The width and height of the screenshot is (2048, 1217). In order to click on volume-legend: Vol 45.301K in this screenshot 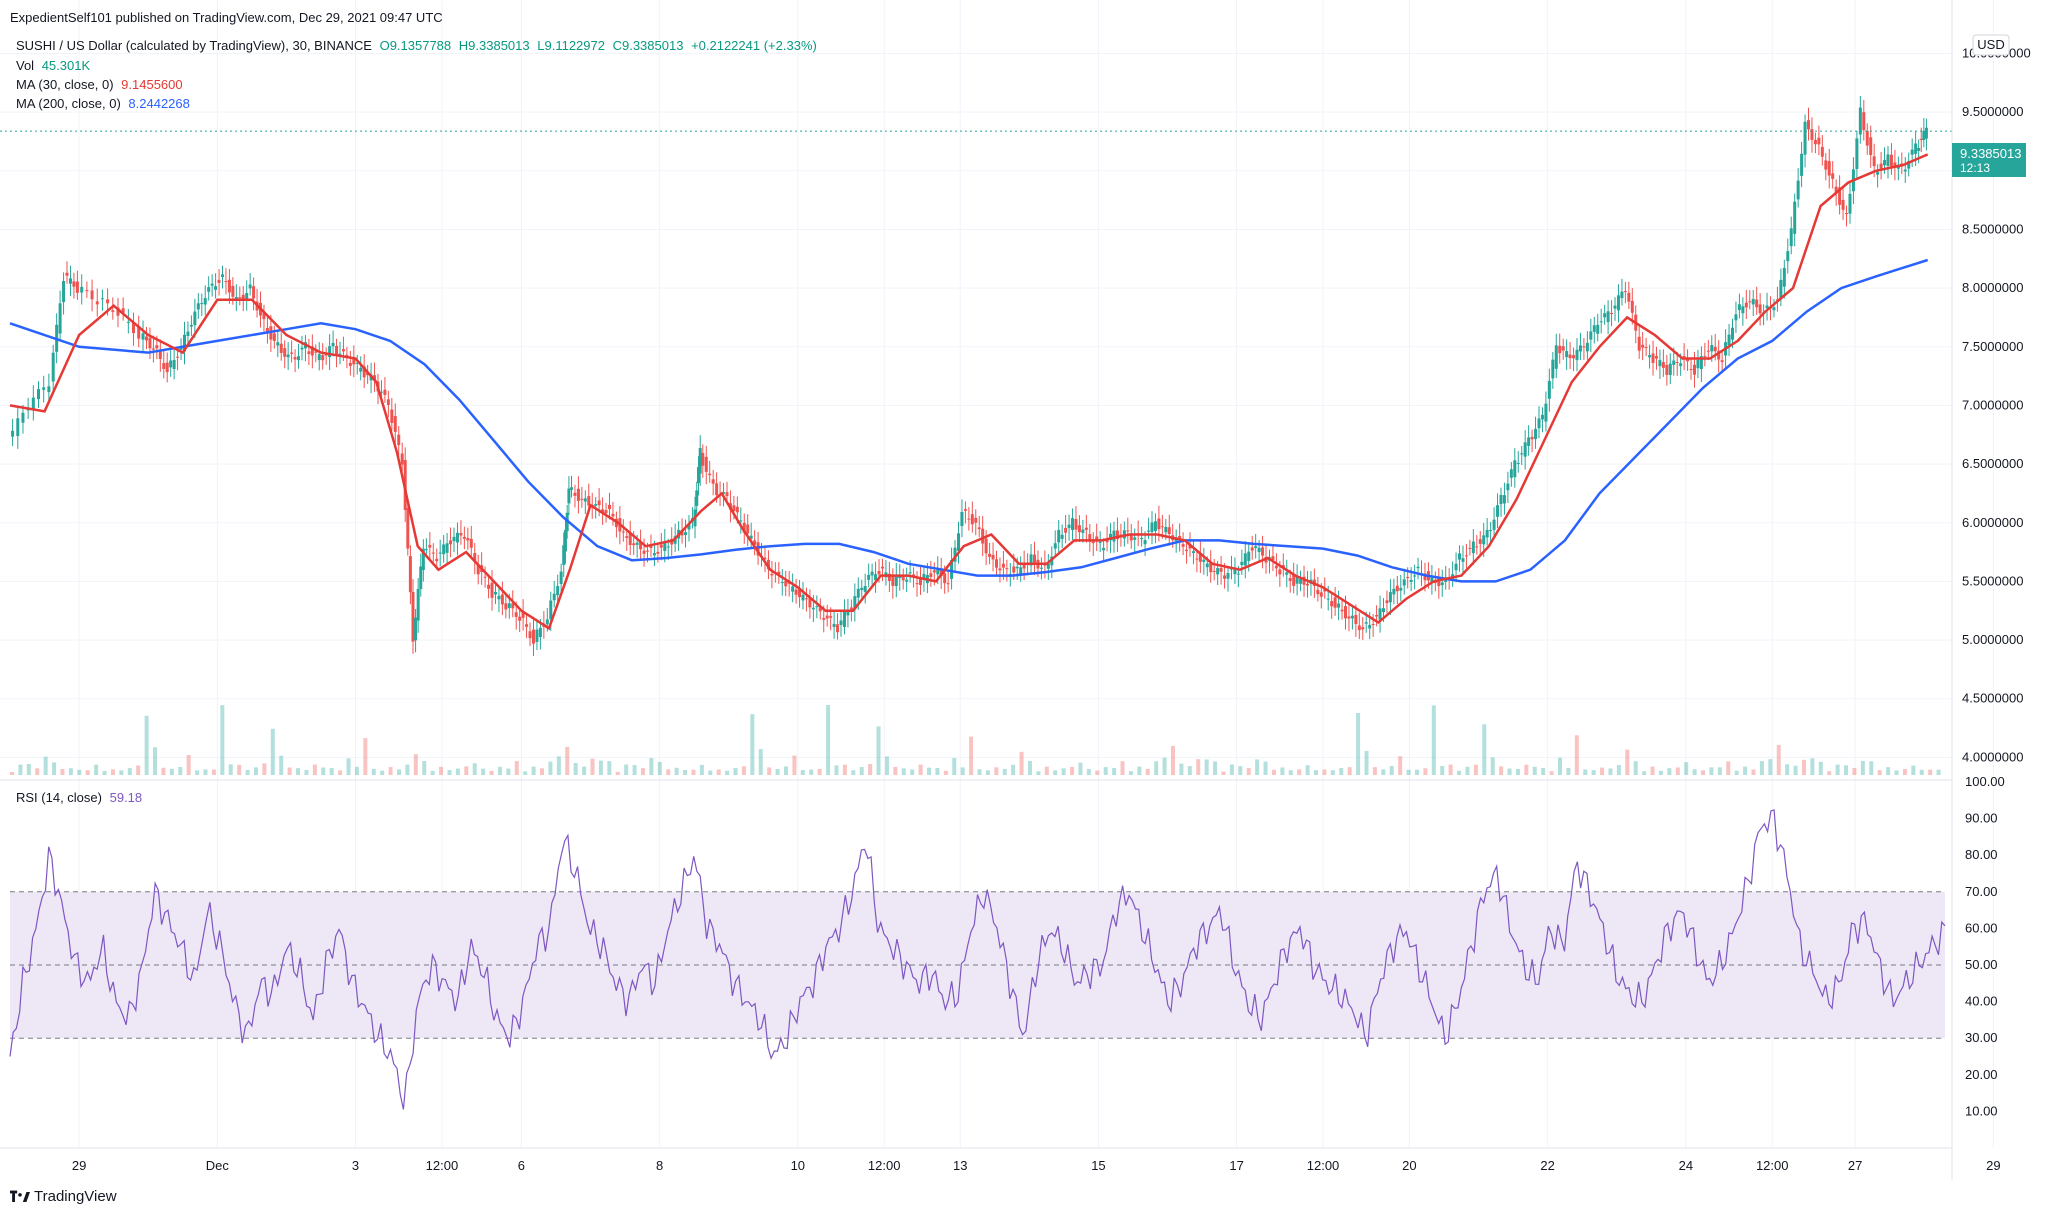, I will do `click(55, 65)`.